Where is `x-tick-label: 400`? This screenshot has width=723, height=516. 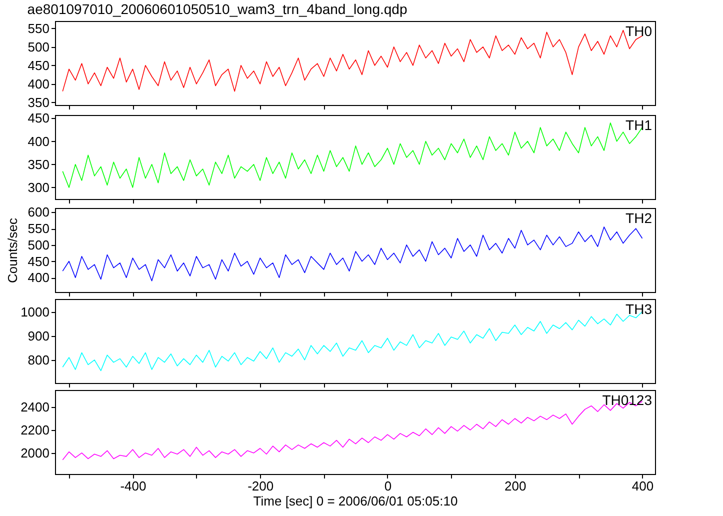 x-tick-label: 400 is located at coordinates (643, 486).